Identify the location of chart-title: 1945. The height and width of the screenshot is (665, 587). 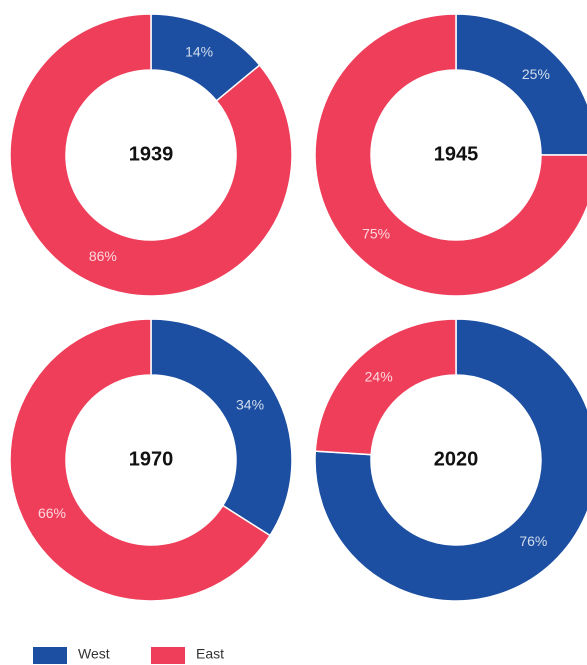
(456, 154).